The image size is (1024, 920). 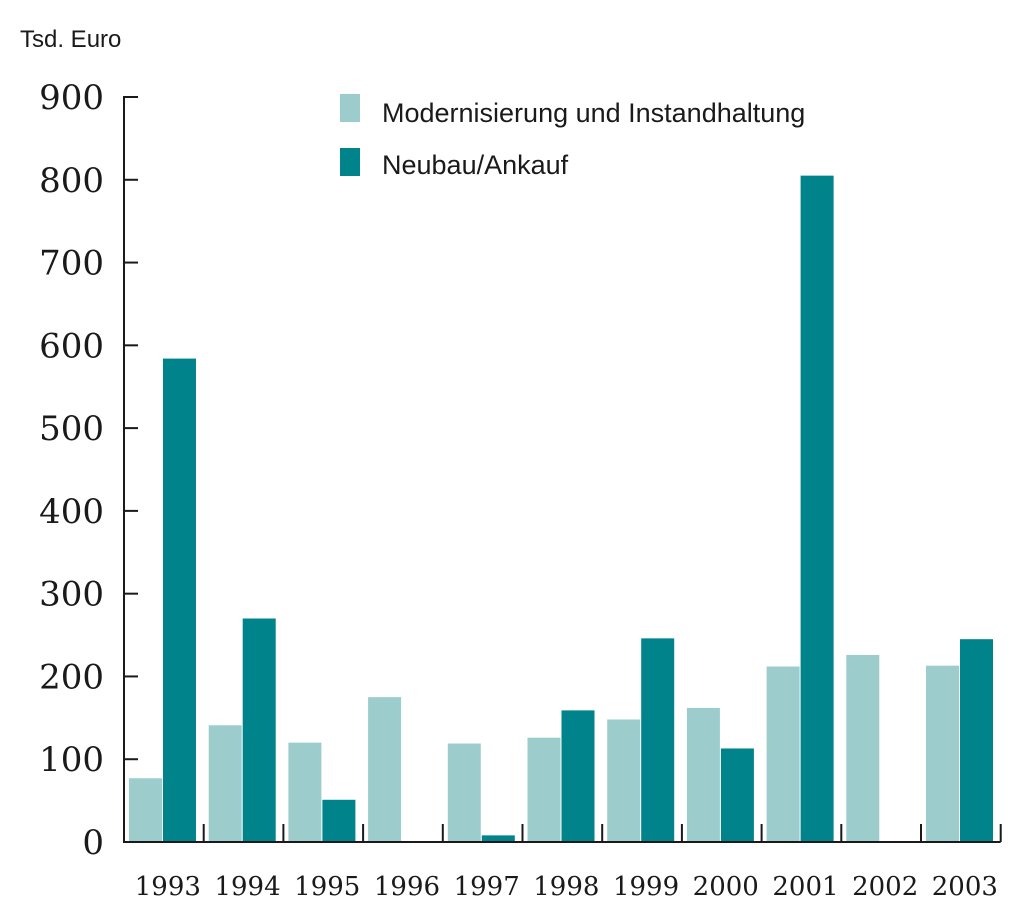 What do you see at coordinates (498, 838) in the screenshot?
I see `bar-neubau-1997` at bounding box center [498, 838].